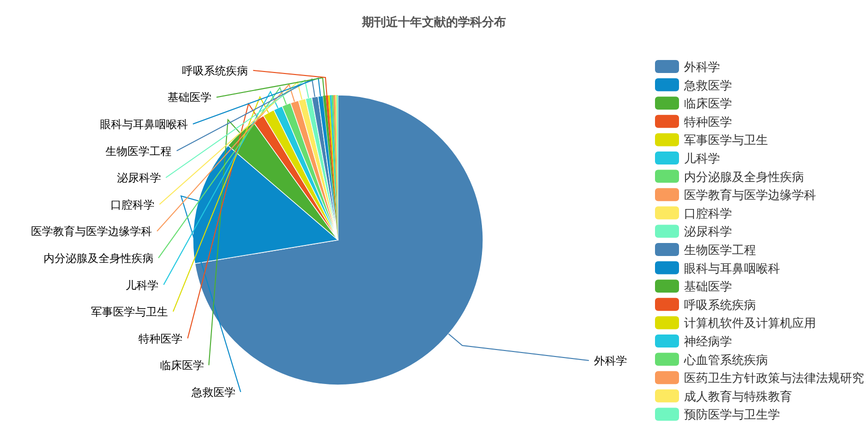 Image resolution: width=868 pixels, height=442 pixels. I want to click on slice-label: 临床医学, so click(182, 365).